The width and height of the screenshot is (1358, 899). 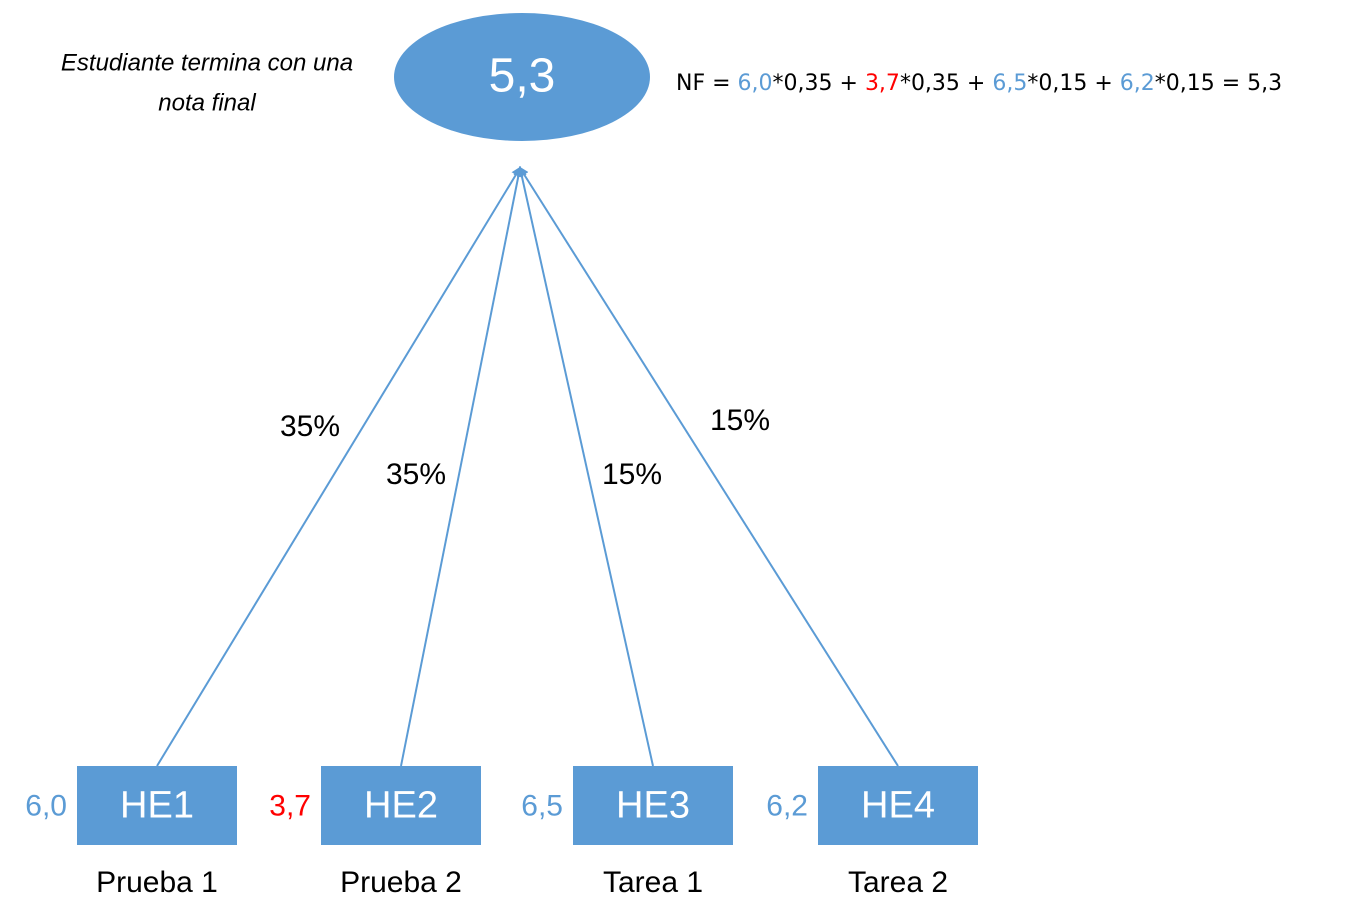 What do you see at coordinates (1137, 83) in the screenshot?
I see `formula-part: 6,2` at bounding box center [1137, 83].